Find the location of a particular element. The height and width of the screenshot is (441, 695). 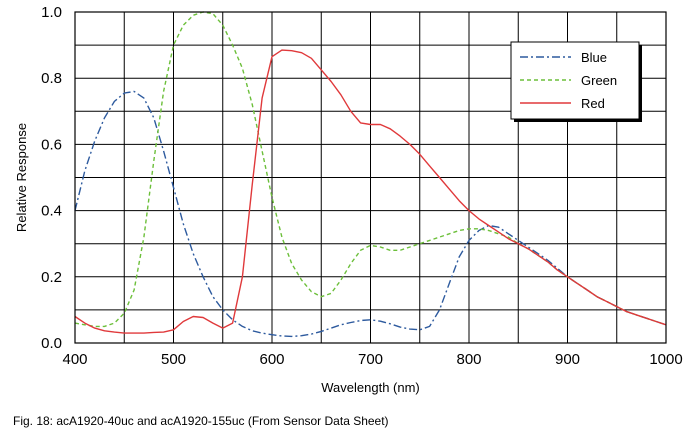

legend-label-red: Red is located at coordinates (593, 103).